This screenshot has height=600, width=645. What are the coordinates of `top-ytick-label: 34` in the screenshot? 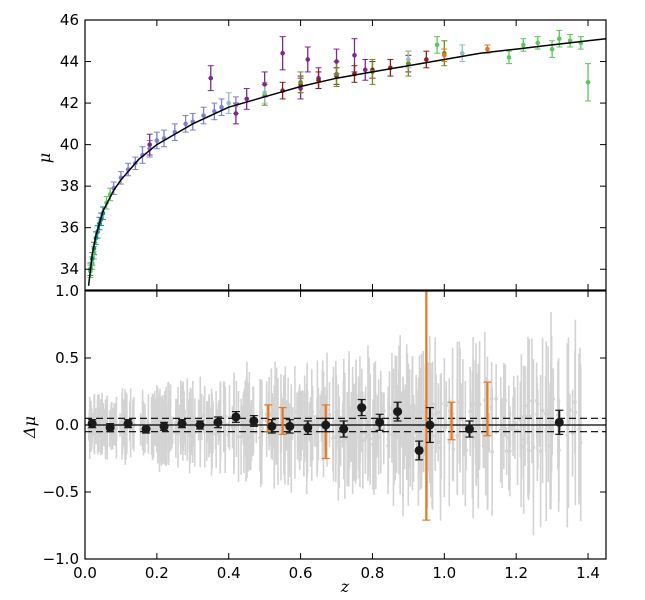 It's located at (69, 269).